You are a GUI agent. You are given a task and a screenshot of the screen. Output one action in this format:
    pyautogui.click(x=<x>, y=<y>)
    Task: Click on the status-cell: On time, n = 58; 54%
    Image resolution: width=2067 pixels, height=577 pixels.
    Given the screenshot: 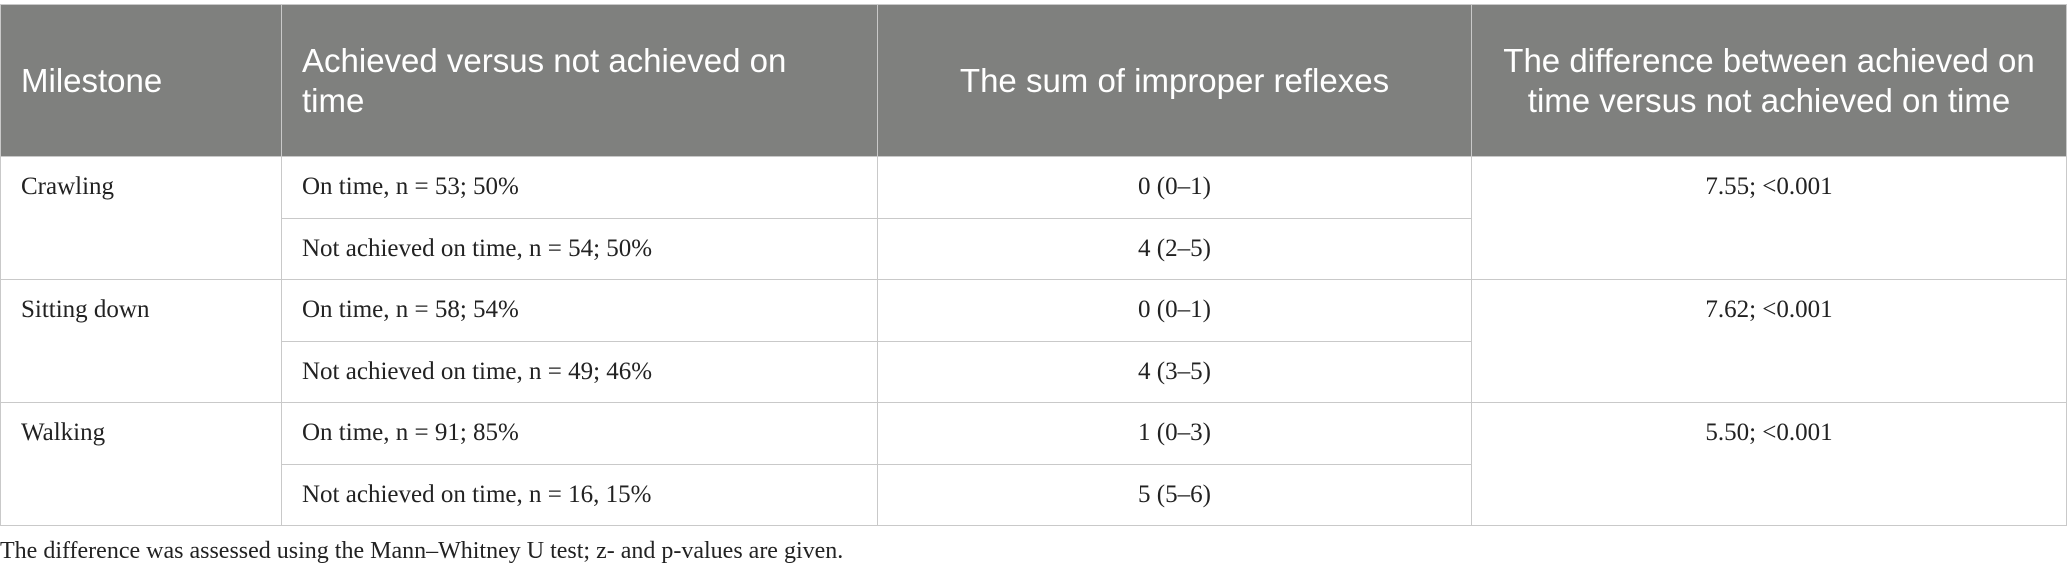 What is the action you would take?
    pyautogui.click(x=579, y=310)
    